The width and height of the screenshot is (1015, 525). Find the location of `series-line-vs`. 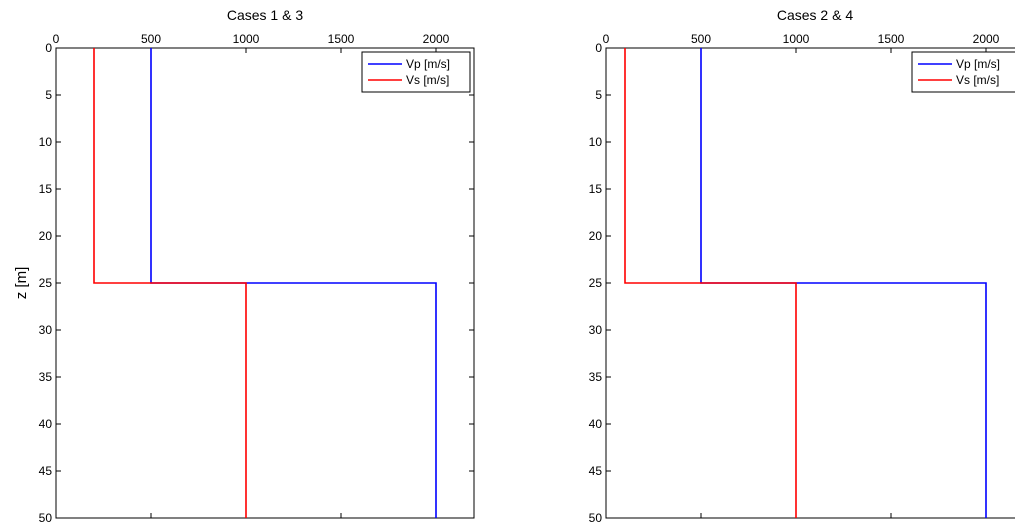

series-line-vs is located at coordinates (170, 283).